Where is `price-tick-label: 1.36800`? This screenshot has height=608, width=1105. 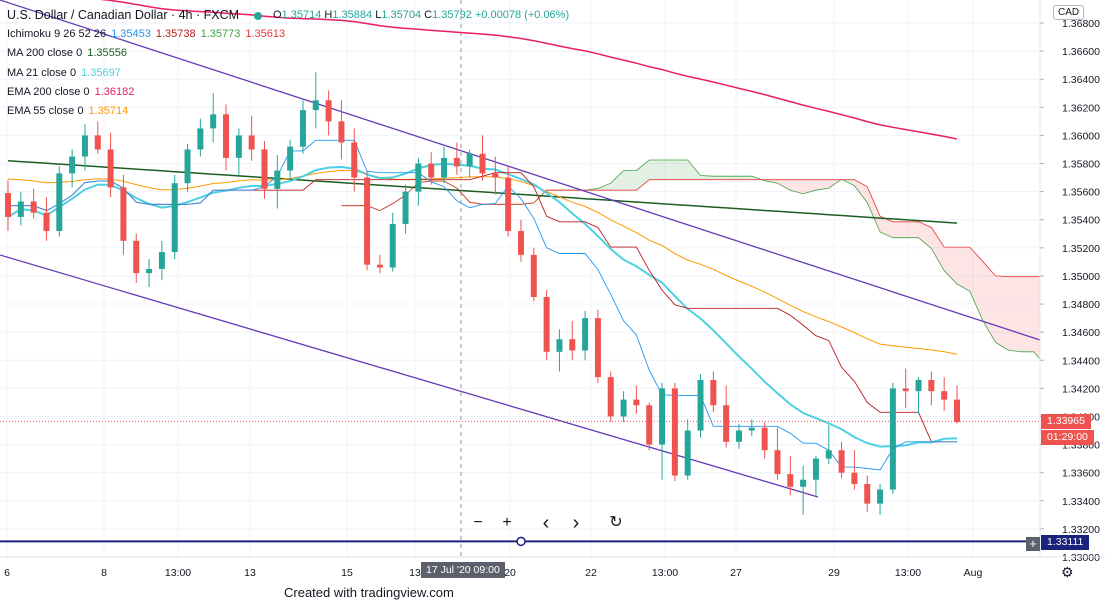
price-tick-label: 1.36800 is located at coordinates (1081, 24).